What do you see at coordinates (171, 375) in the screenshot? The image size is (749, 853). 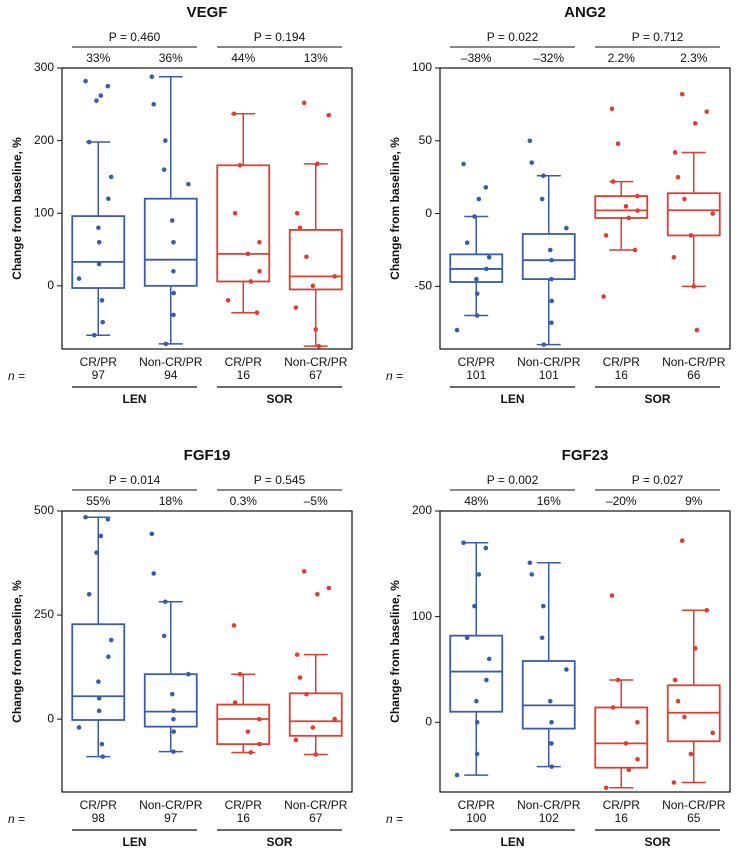 I see `n-value: 94` at bounding box center [171, 375].